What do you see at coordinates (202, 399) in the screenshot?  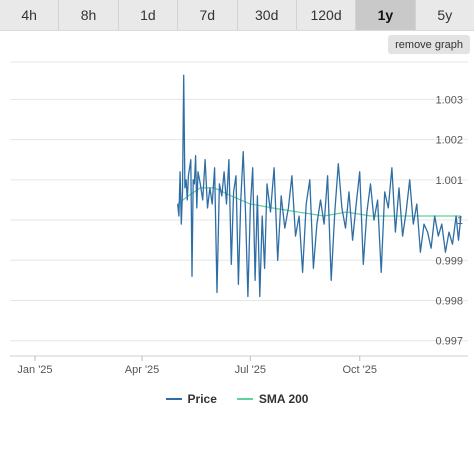 I see `legend-label-price: Price` at bounding box center [202, 399].